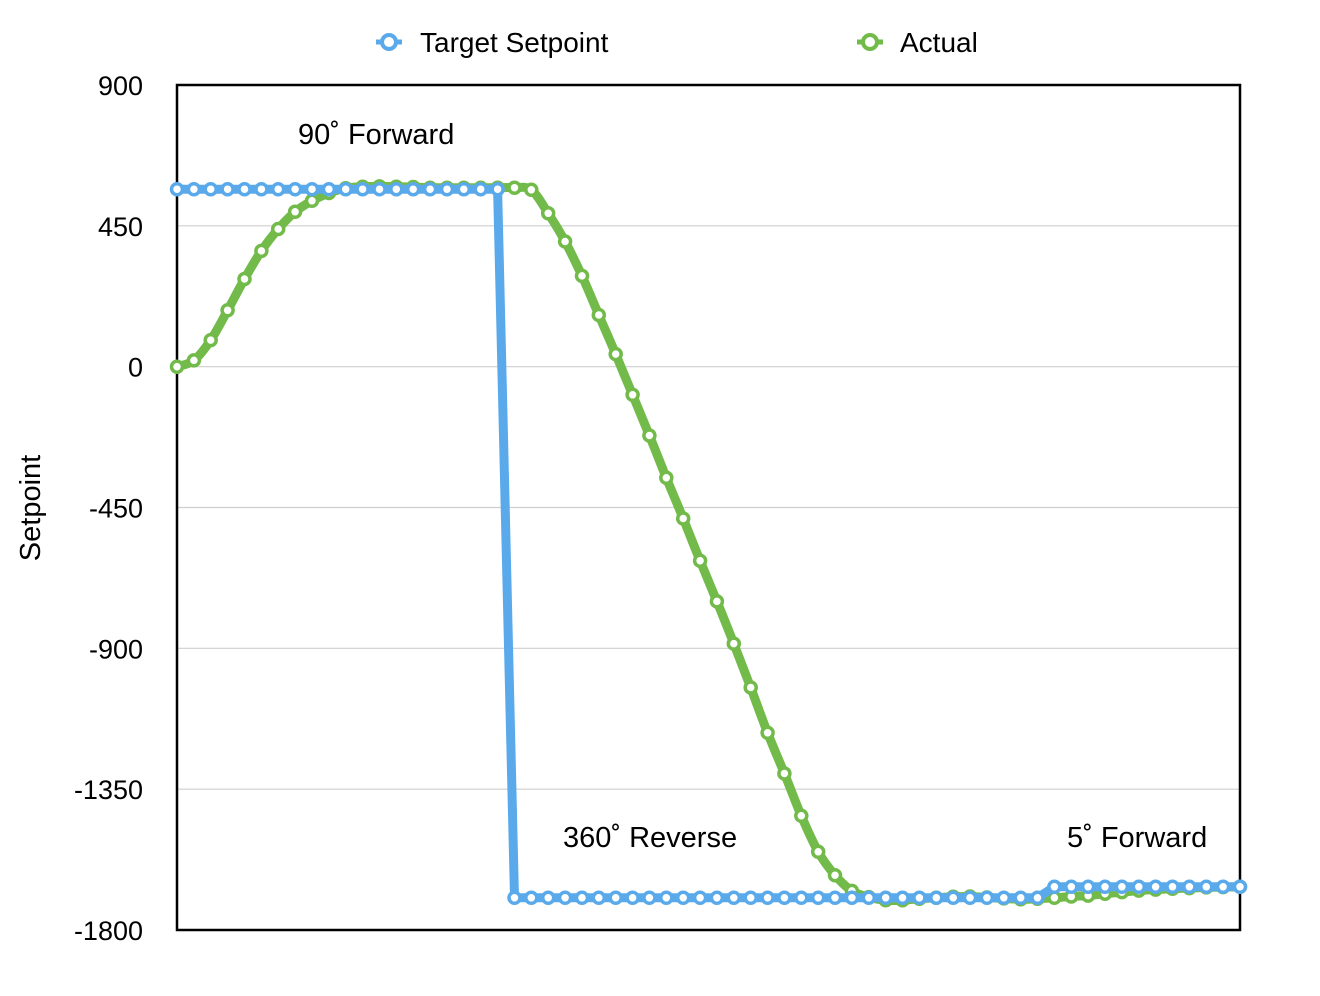 This screenshot has height=996, width=1320. I want to click on legend-marker-actual, so click(870, 42).